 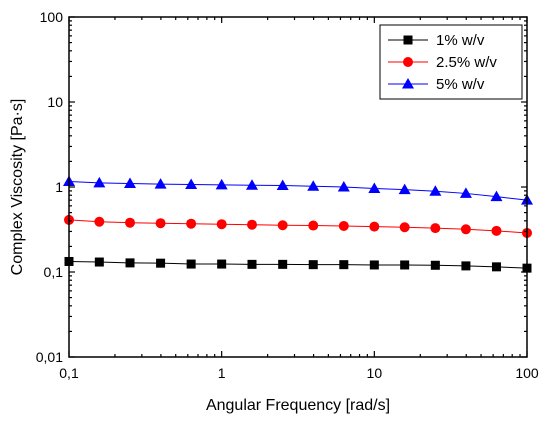 What do you see at coordinates (375, 373) in the screenshot?
I see `x-tick-label: 10` at bounding box center [375, 373].